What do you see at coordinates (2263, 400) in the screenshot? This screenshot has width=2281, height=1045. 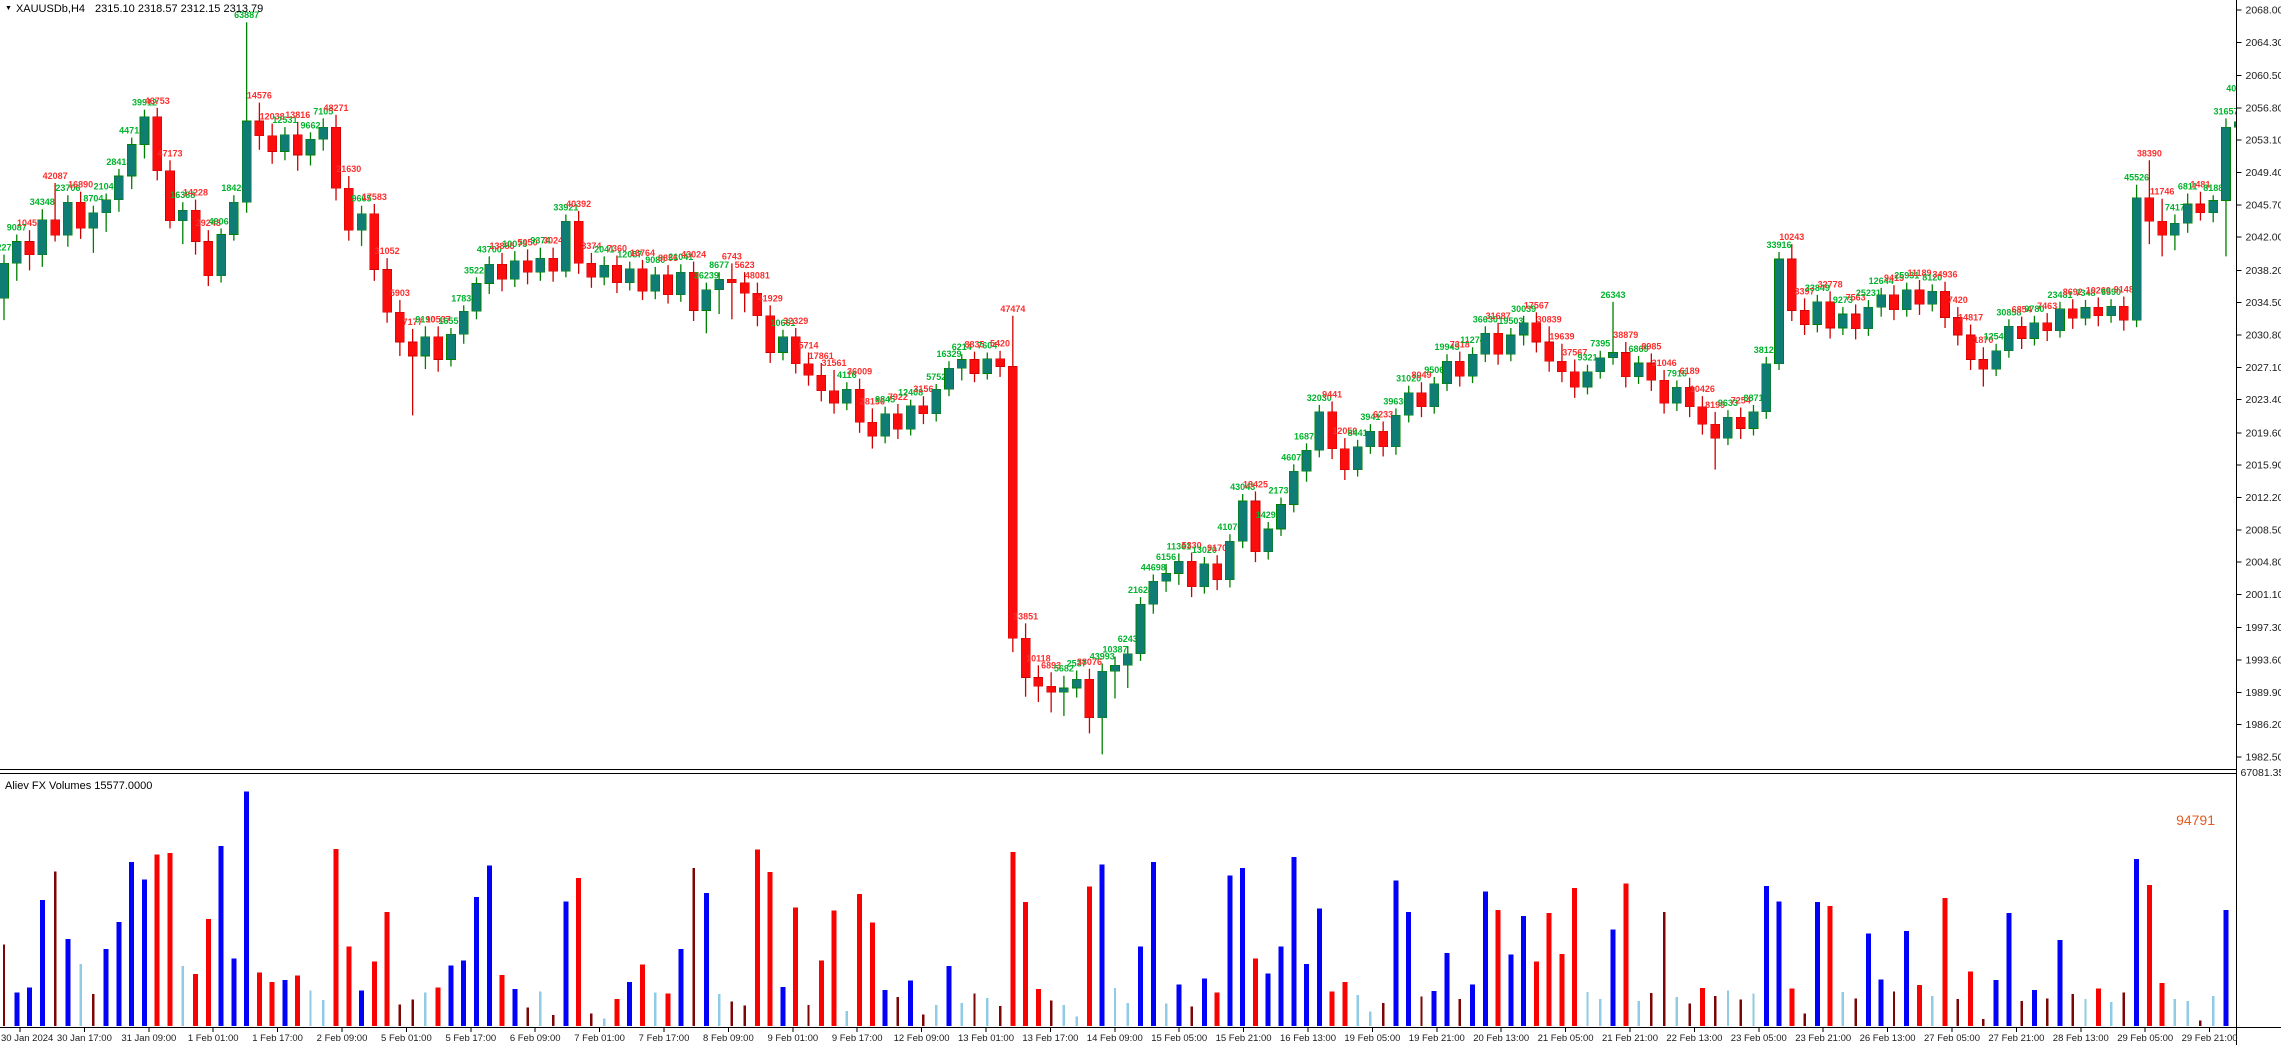 I see `price-axis-label: 2023.40` at bounding box center [2263, 400].